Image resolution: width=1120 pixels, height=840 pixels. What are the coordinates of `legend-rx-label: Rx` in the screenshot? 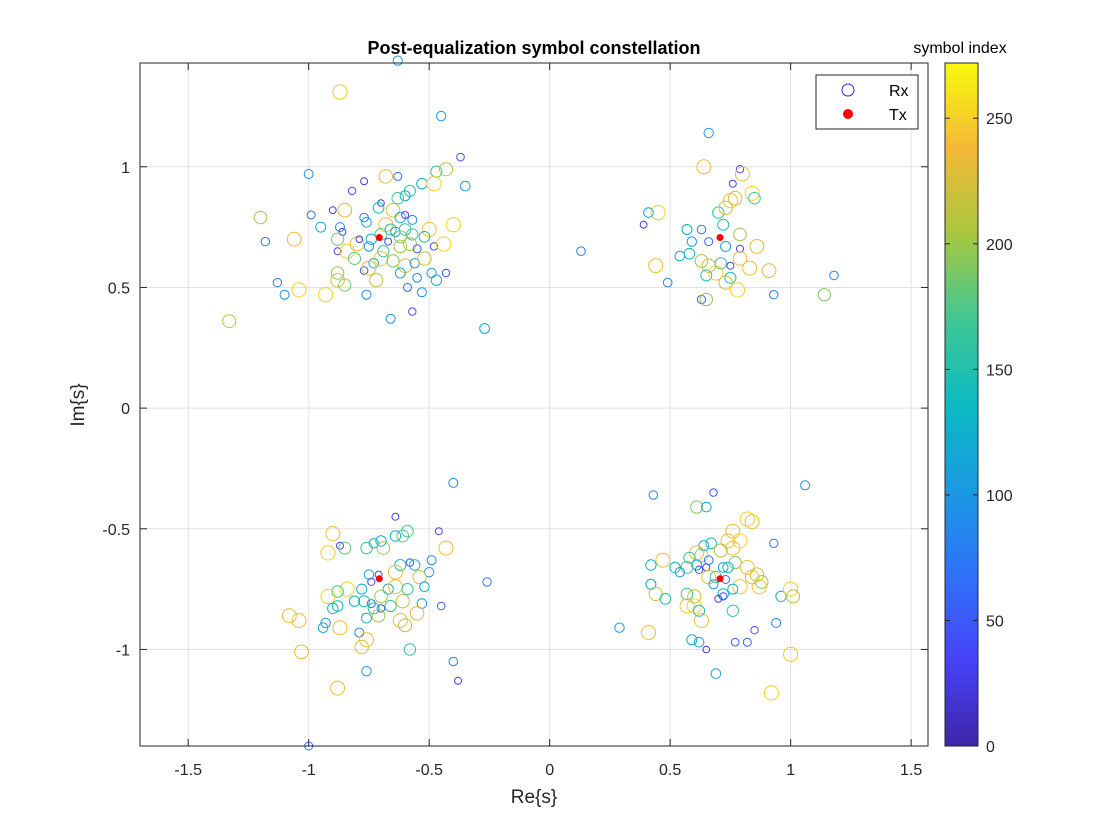 It's located at (899, 91).